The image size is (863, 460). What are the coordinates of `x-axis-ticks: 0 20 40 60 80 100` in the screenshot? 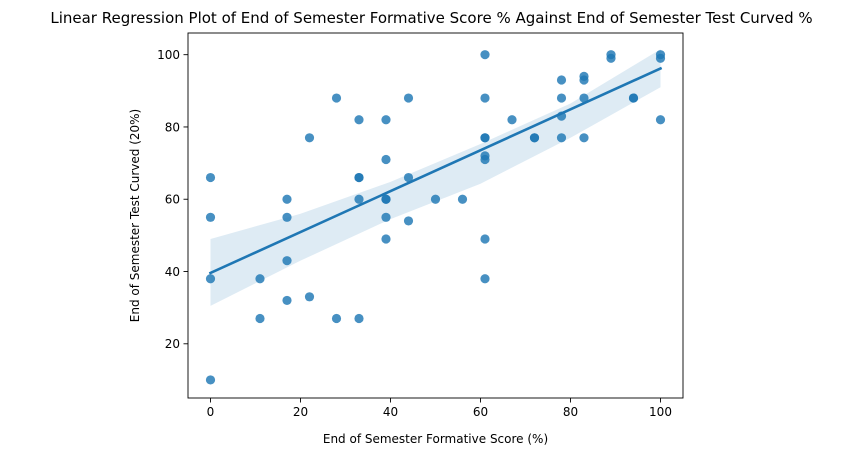 It's located at (439, 408).